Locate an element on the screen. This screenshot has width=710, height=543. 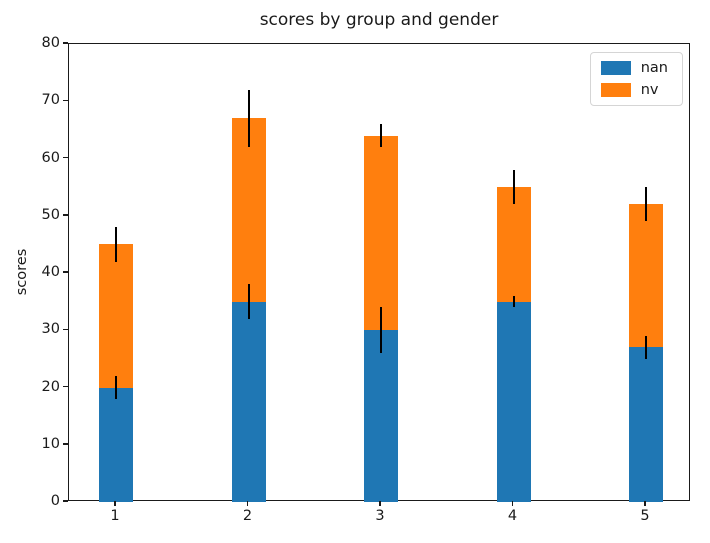
y-tick-label: 80 is located at coordinates (50, 43).